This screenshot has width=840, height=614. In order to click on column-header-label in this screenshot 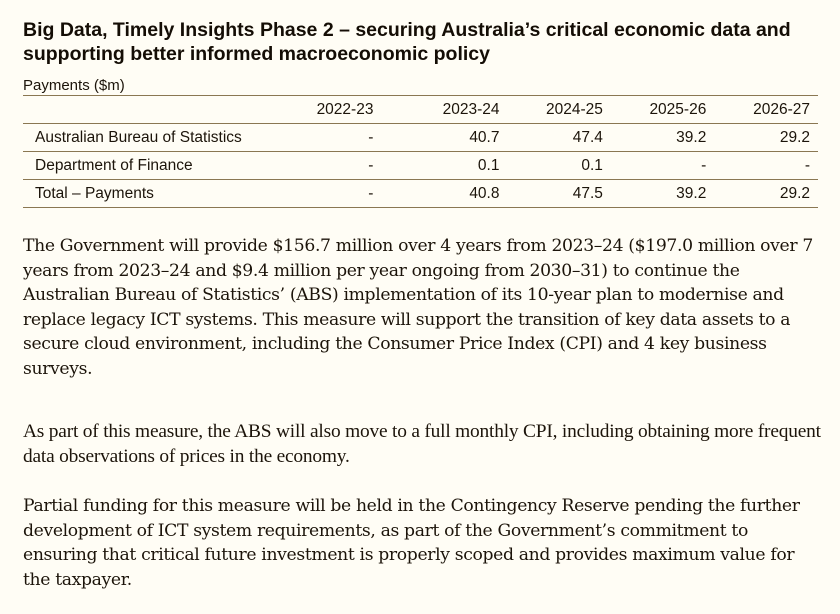, I will do `click(156, 110)`.